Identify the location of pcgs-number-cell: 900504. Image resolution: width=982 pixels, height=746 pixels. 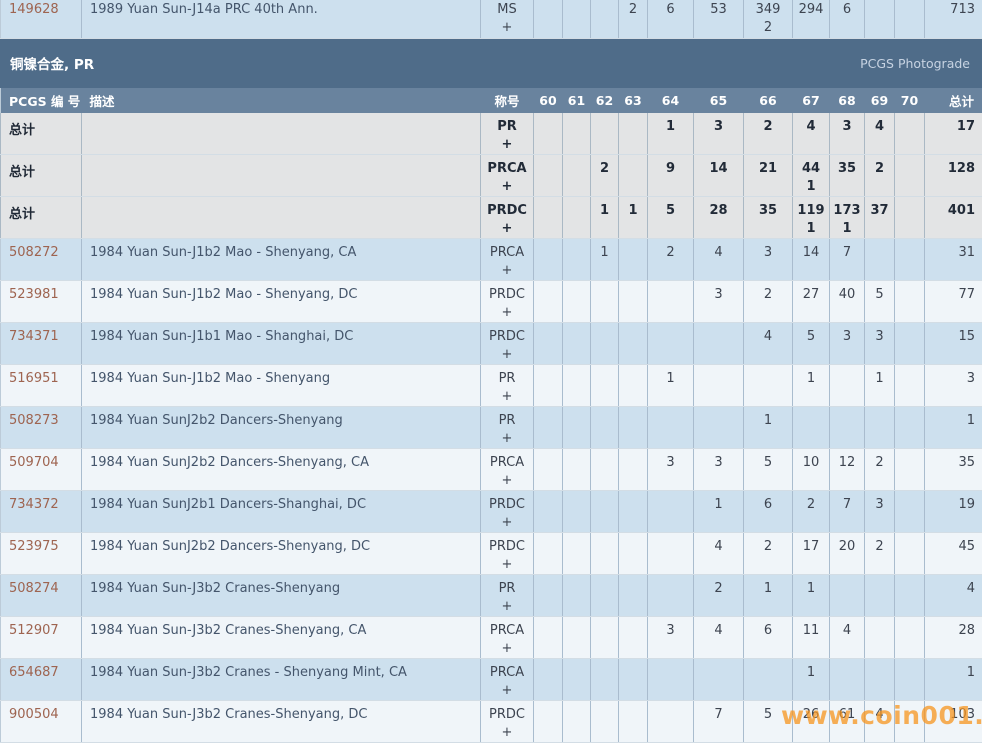
(41, 721).